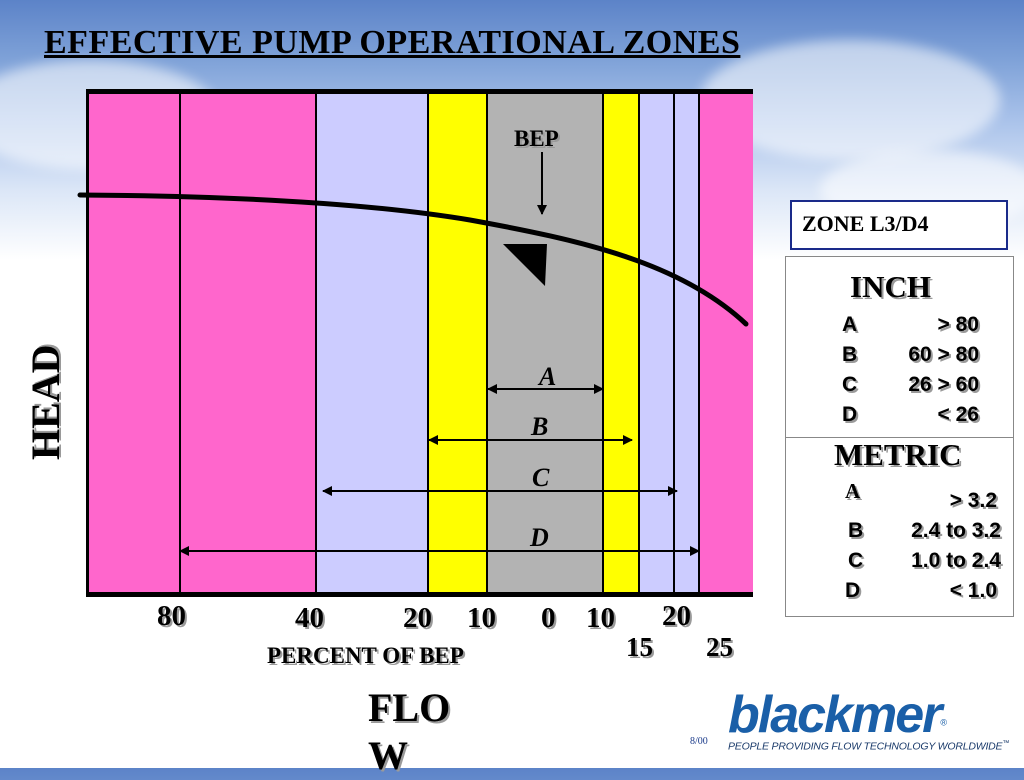 The width and height of the screenshot is (1024, 780). I want to click on head-curve, so click(413, 259).